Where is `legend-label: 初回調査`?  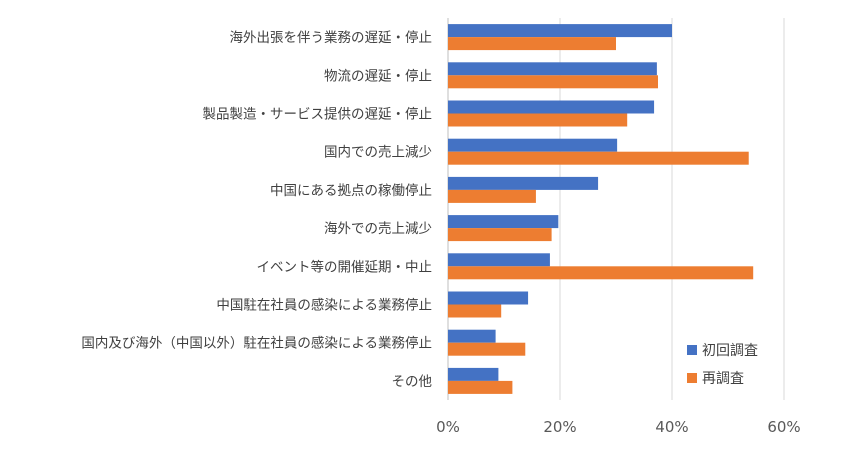 legend-label: 初回調査 is located at coordinates (730, 350).